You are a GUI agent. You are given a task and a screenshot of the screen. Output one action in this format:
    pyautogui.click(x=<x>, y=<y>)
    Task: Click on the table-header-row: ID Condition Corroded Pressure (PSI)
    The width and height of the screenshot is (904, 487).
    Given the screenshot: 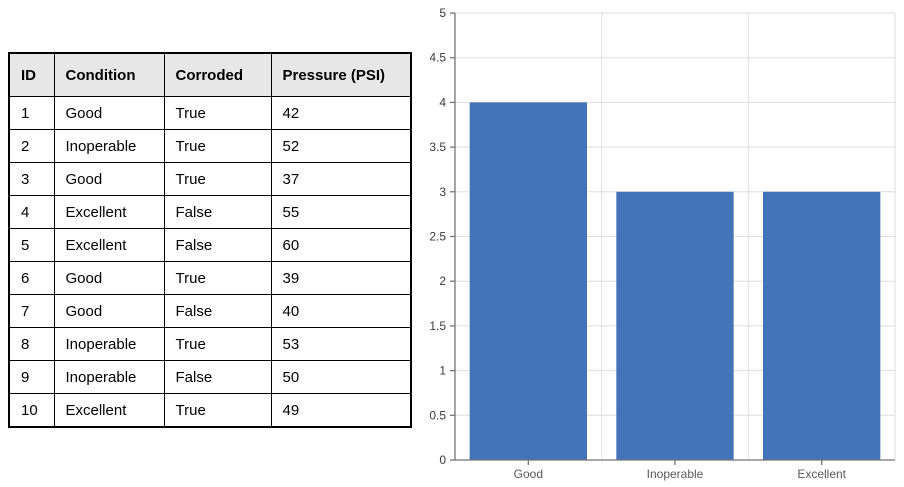 What is the action you would take?
    pyautogui.click(x=210, y=74)
    